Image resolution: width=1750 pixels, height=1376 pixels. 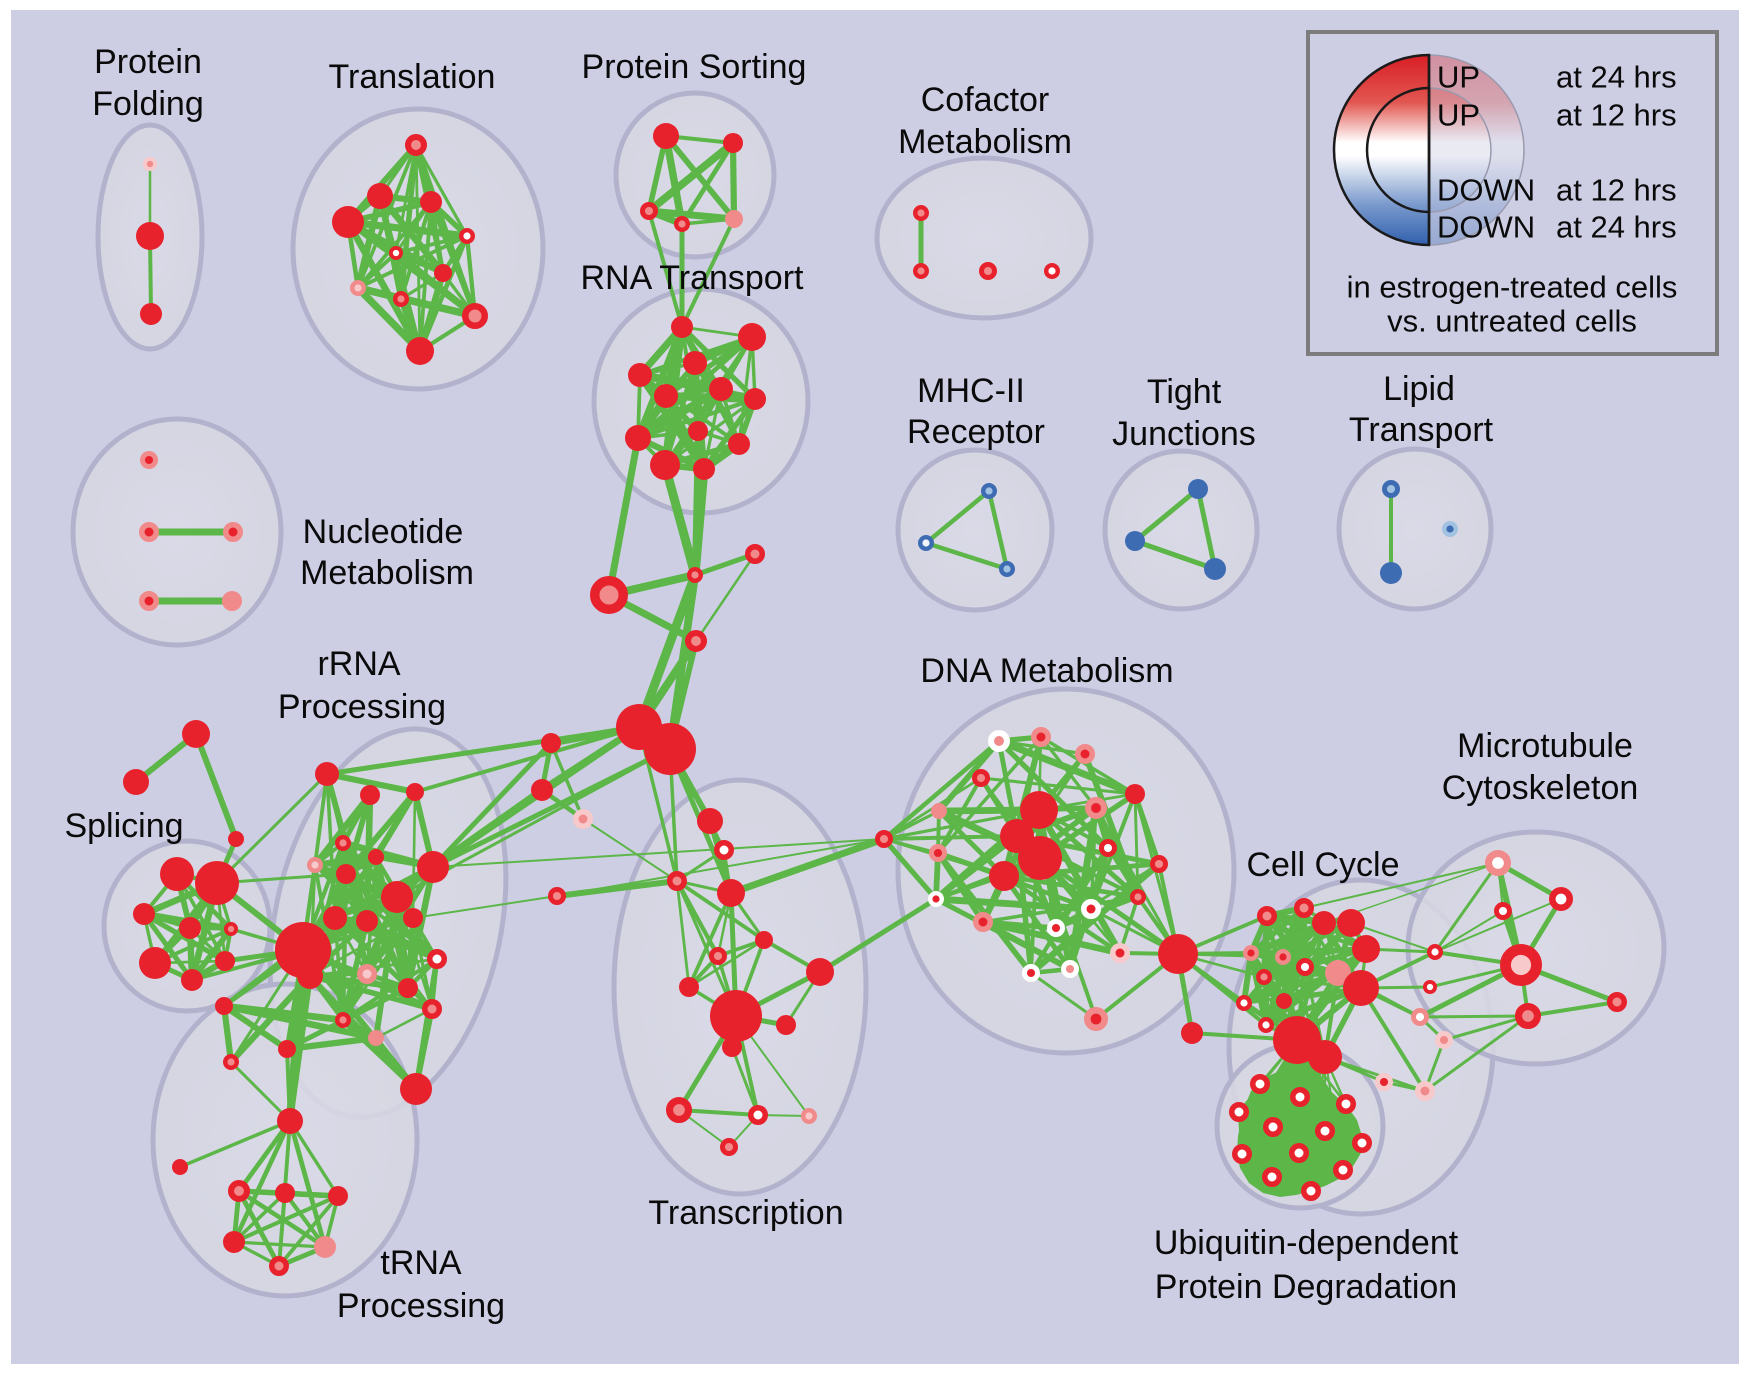 What do you see at coordinates (148, 62) in the screenshot?
I see `svg-text: Protein` at bounding box center [148, 62].